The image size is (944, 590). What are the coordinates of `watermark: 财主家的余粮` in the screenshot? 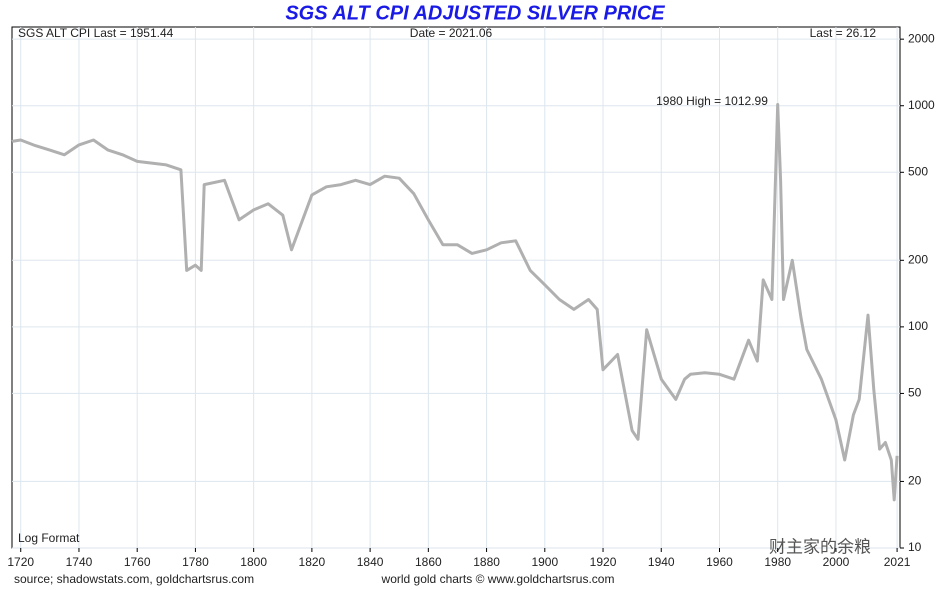 It's located at (820, 546).